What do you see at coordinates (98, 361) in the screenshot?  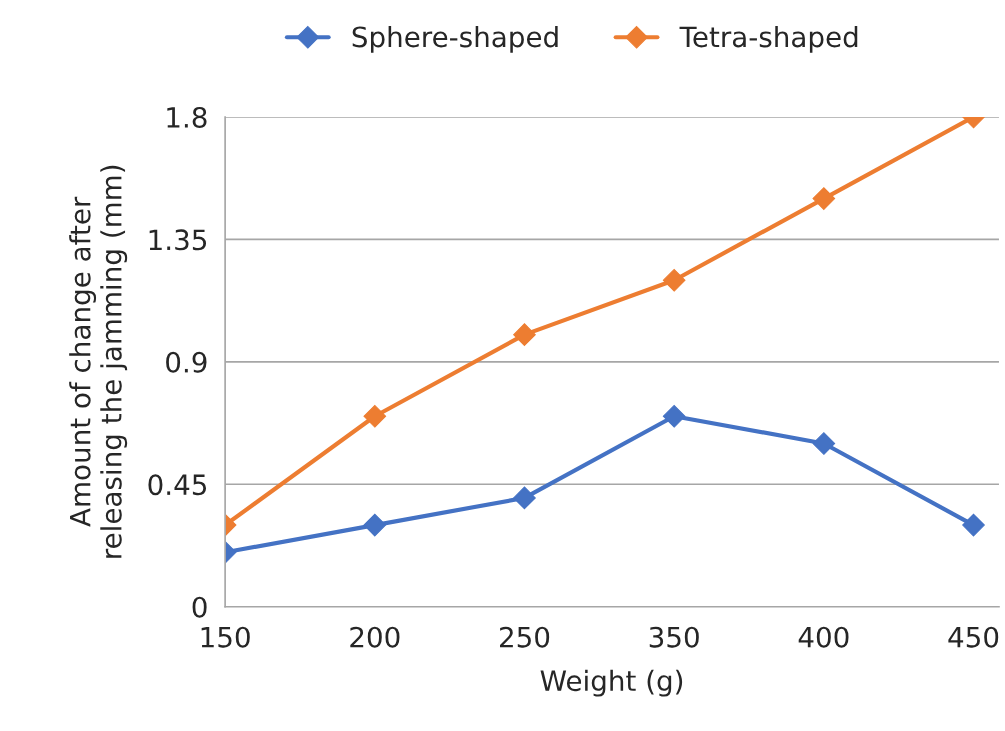 I see `y-axis-title: Amount of change after releasing the jamming (mm)` at bounding box center [98, 361].